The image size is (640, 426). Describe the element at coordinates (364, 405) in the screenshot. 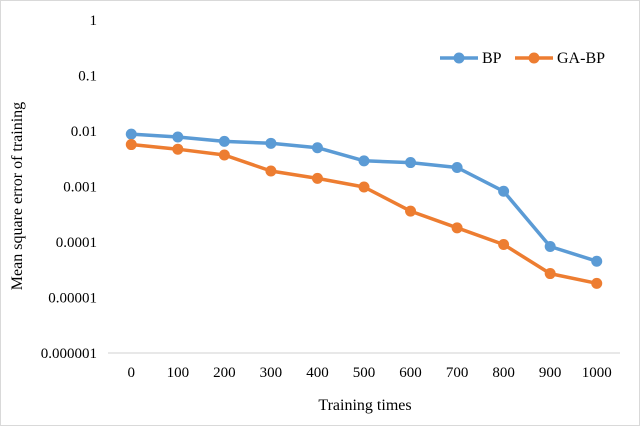

I see `x-axis-title: Training times` at that location.